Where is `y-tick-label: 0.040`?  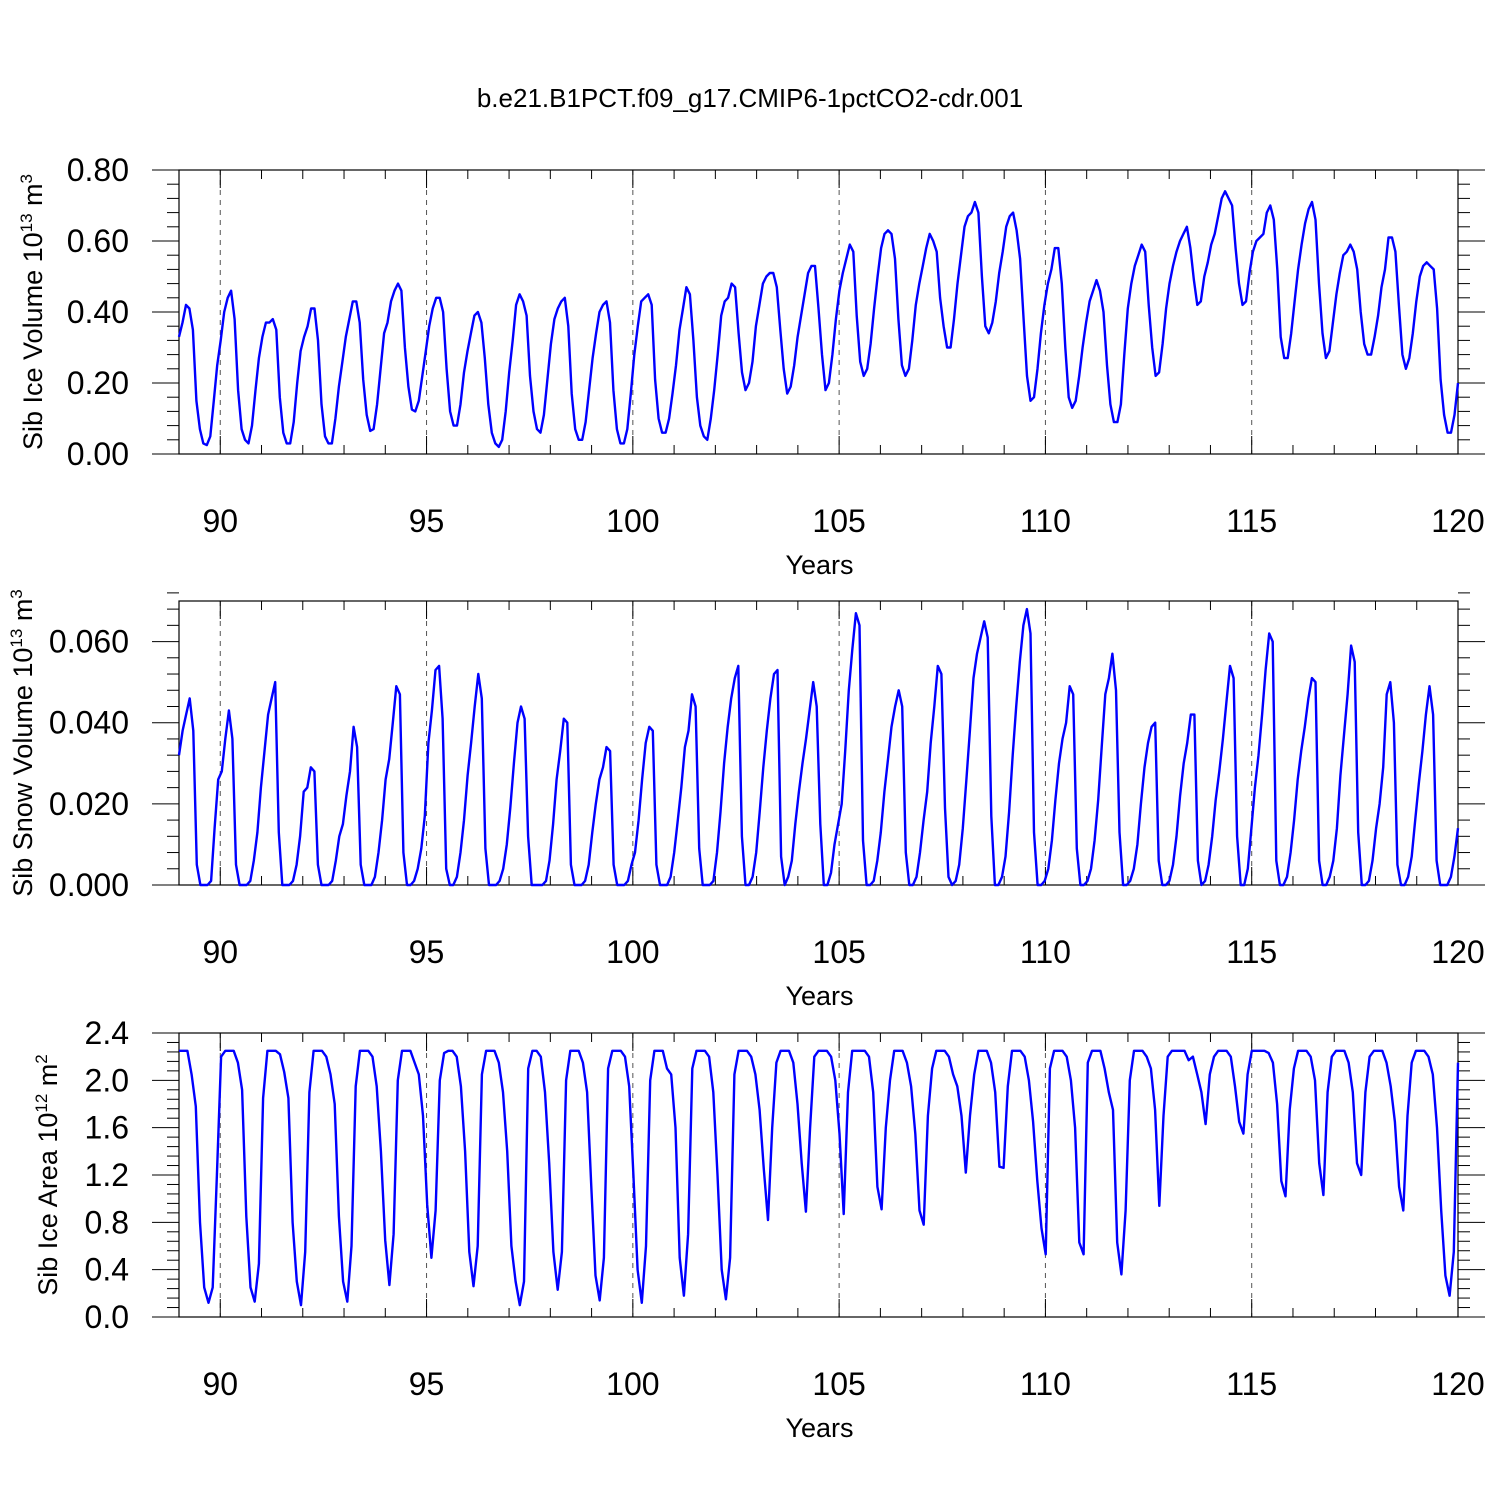
y-tick-label: 0.040 is located at coordinates (89, 723).